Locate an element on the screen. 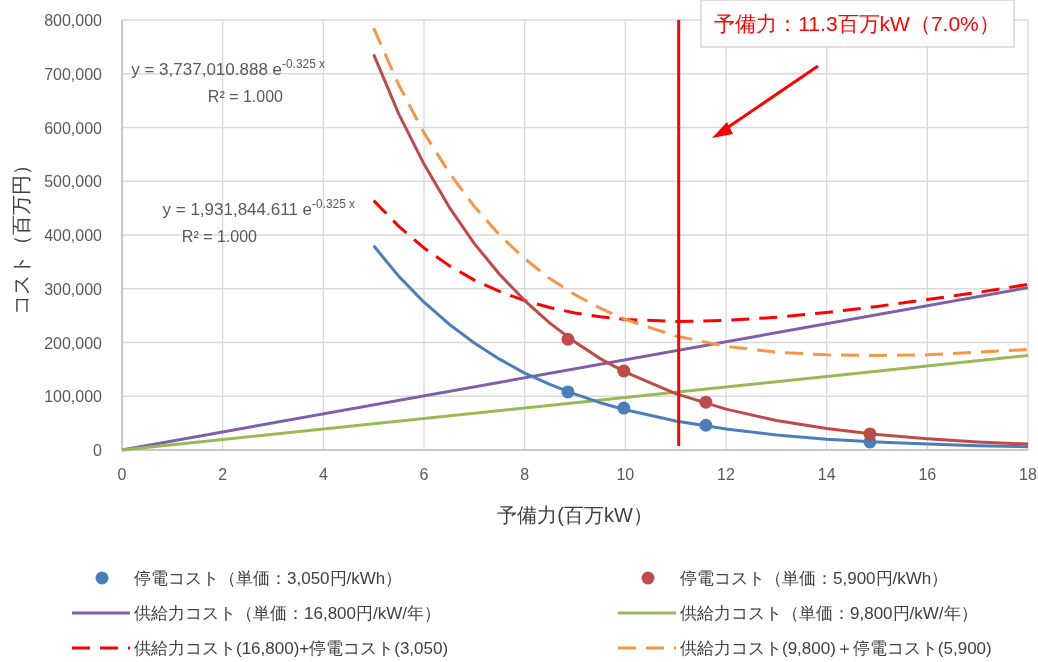 The width and height of the screenshot is (1038, 662). y-tick-label: 700,000 is located at coordinates (73, 74).